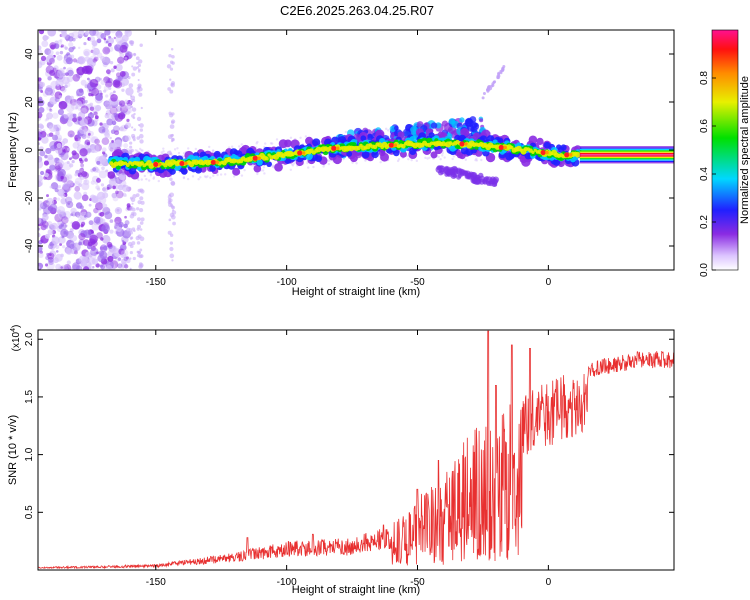 The height and width of the screenshot is (600, 750). I want to click on spectrogram-x-tick-label: -50, so click(417, 282).